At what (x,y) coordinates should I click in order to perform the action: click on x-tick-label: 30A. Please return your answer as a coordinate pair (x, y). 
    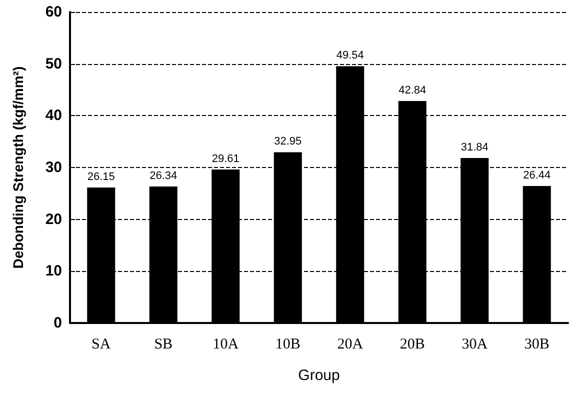
    Looking at the image, I should click on (475, 344).